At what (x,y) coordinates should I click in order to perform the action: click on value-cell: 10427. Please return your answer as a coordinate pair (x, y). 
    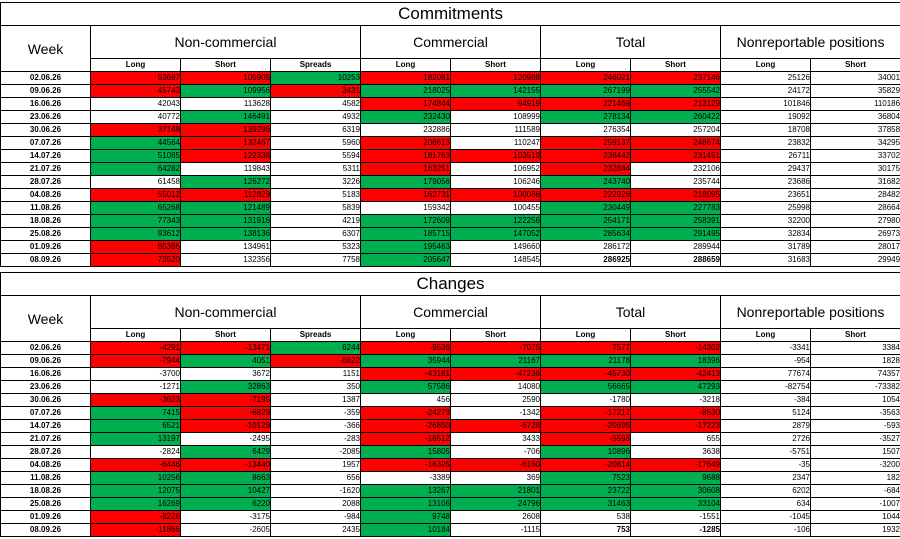
    Looking at the image, I should click on (225, 491).